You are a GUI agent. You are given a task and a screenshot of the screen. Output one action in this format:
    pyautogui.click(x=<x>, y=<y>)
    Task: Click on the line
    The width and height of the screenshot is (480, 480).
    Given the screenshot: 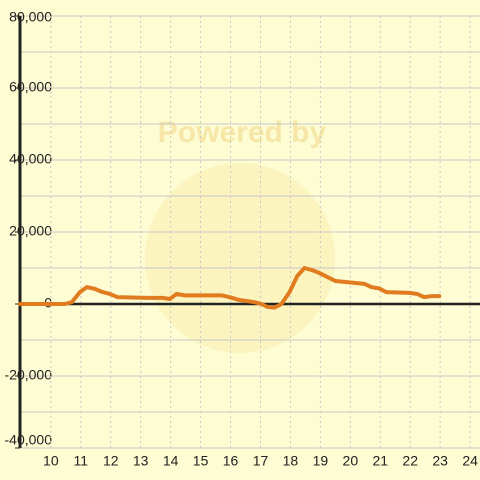 What is the action you would take?
    pyautogui.click(x=230, y=288)
    